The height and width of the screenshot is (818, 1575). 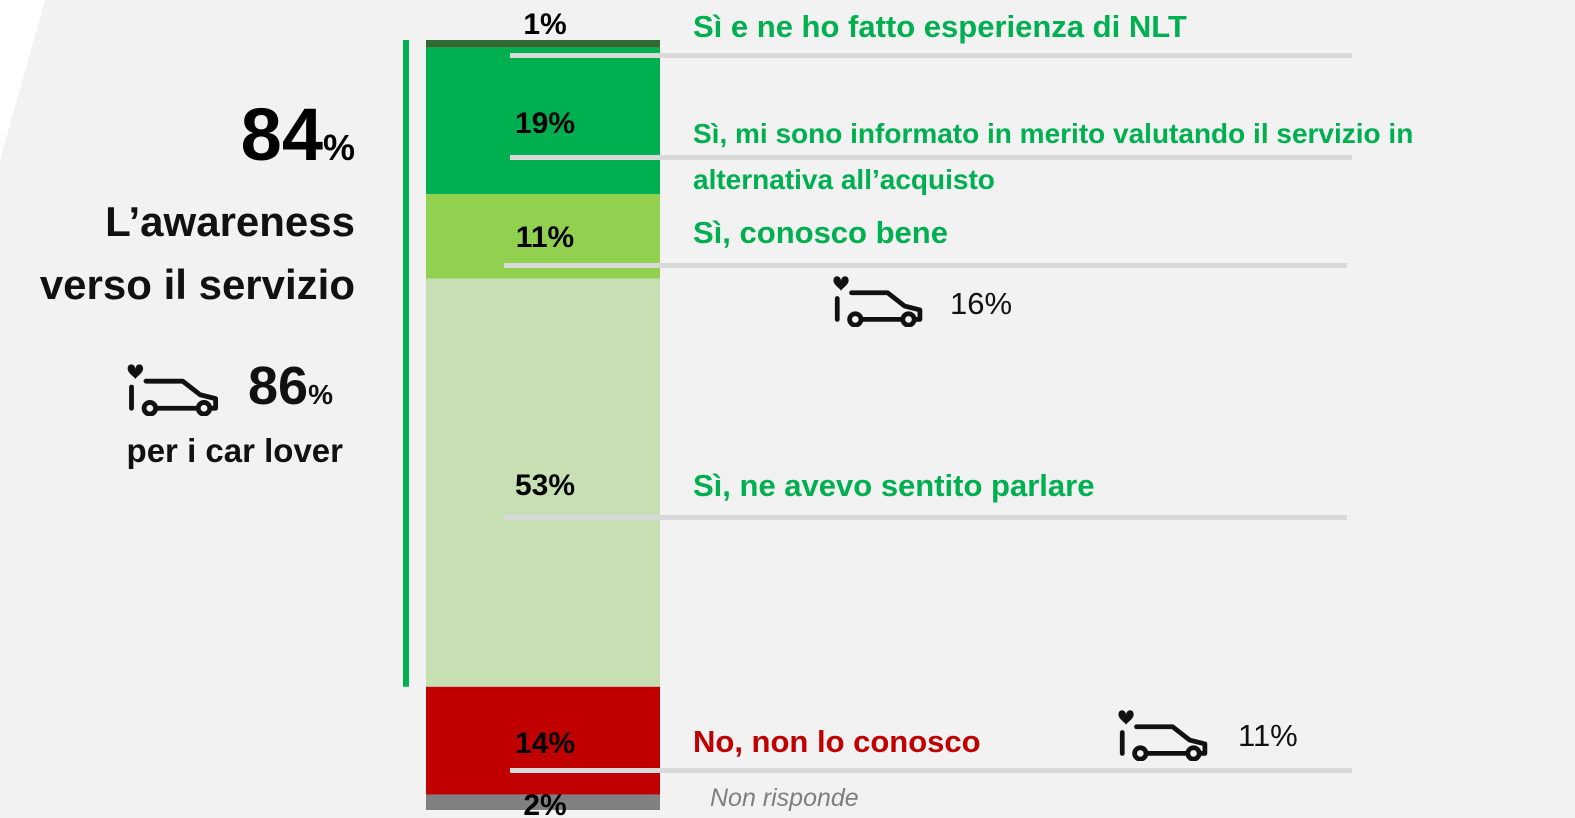 What do you see at coordinates (894, 485) in the screenshot?
I see `category-label: Sì, ne avevo sentito parlare` at bounding box center [894, 485].